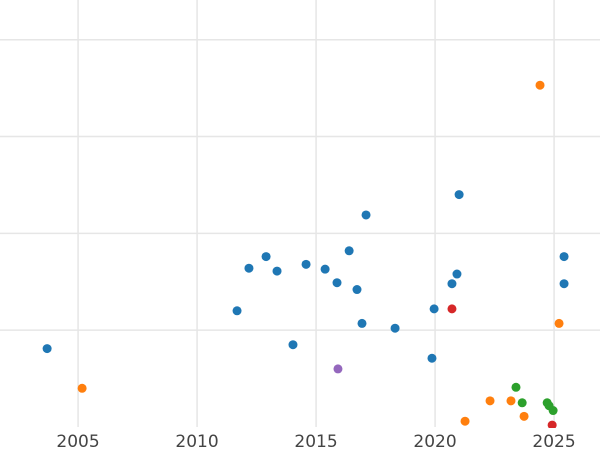  I want to click on x-tick-label: 2025, so click(553, 441).